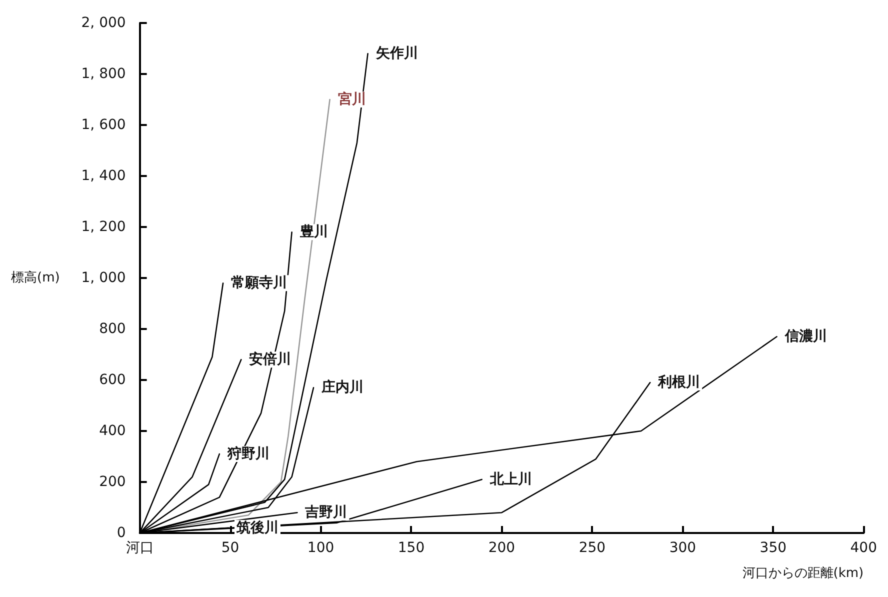  I want to click on series-label: 安倍川, so click(270, 359).